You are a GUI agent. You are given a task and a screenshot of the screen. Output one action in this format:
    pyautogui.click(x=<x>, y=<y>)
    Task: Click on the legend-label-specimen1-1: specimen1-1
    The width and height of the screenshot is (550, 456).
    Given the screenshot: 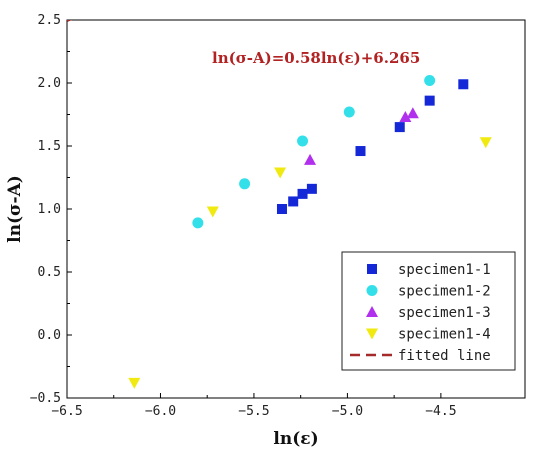 What is the action you would take?
    pyautogui.click(x=444, y=270)
    